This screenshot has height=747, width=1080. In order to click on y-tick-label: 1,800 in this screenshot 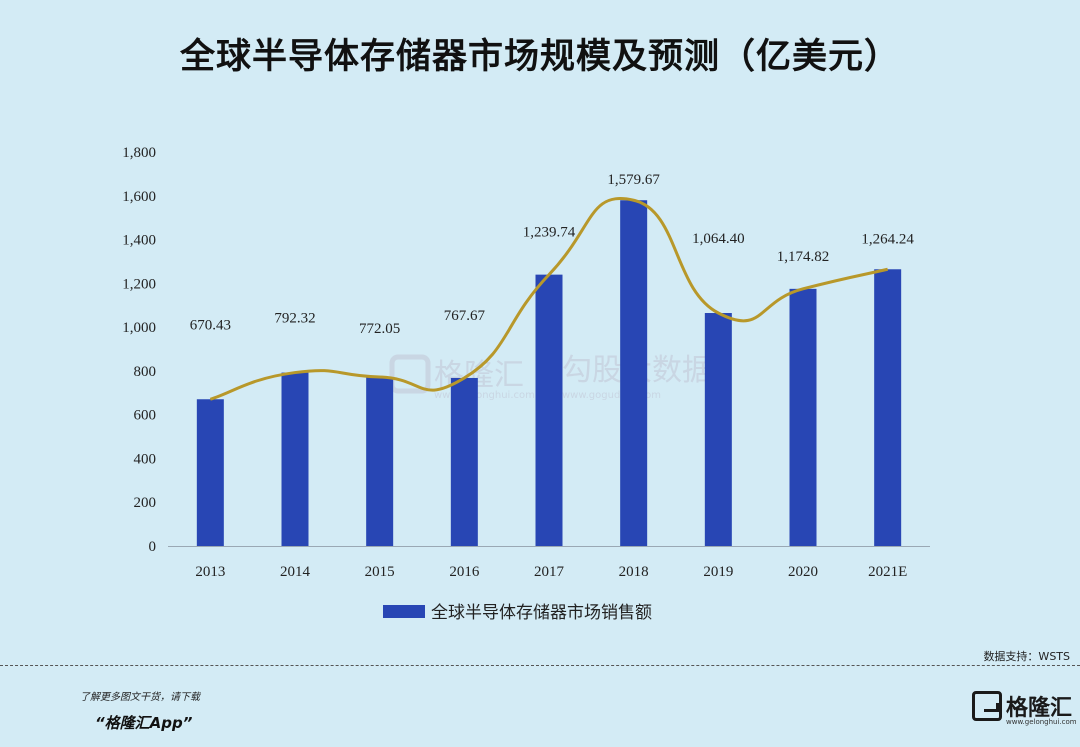, I will do `click(139, 153)`.